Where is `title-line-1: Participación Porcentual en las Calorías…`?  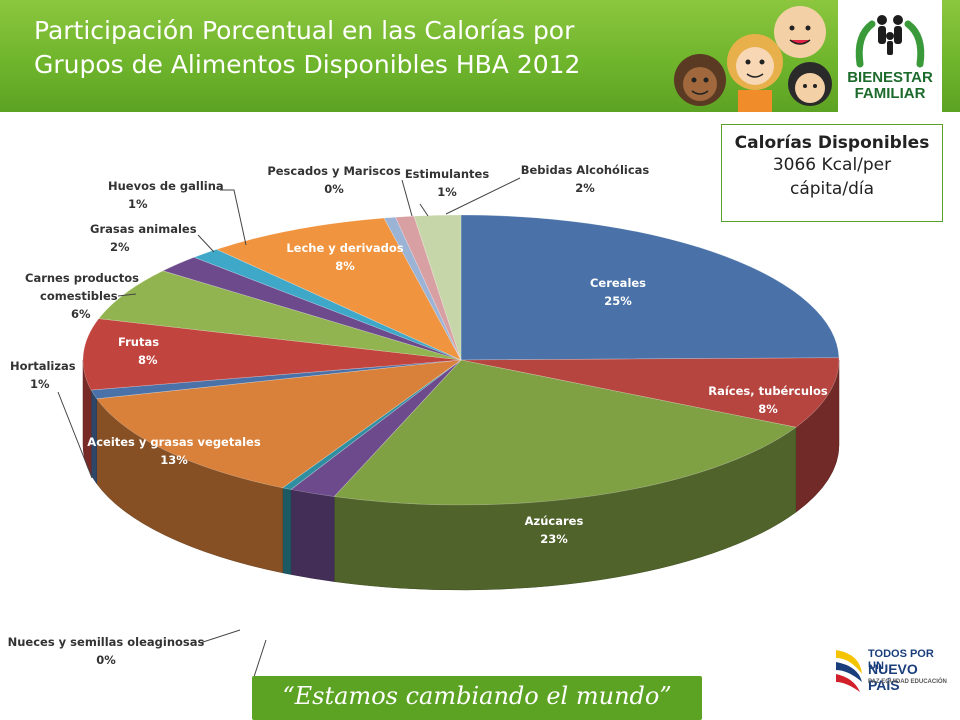
title-line-1: Participación Porcentual en las Calorías… is located at coordinates (304, 30).